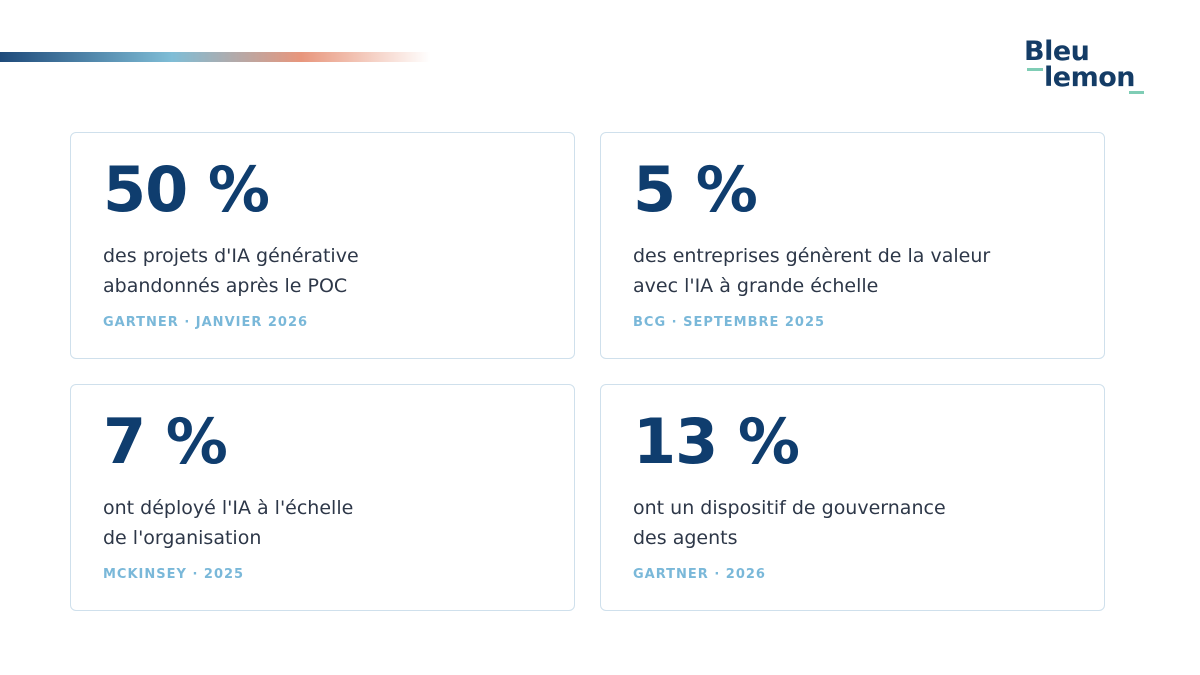 This screenshot has width=1200, height=675. What do you see at coordinates (186, 189) in the screenshot?
I see `stat-value: 50 %` at bounding box center [186, 189].